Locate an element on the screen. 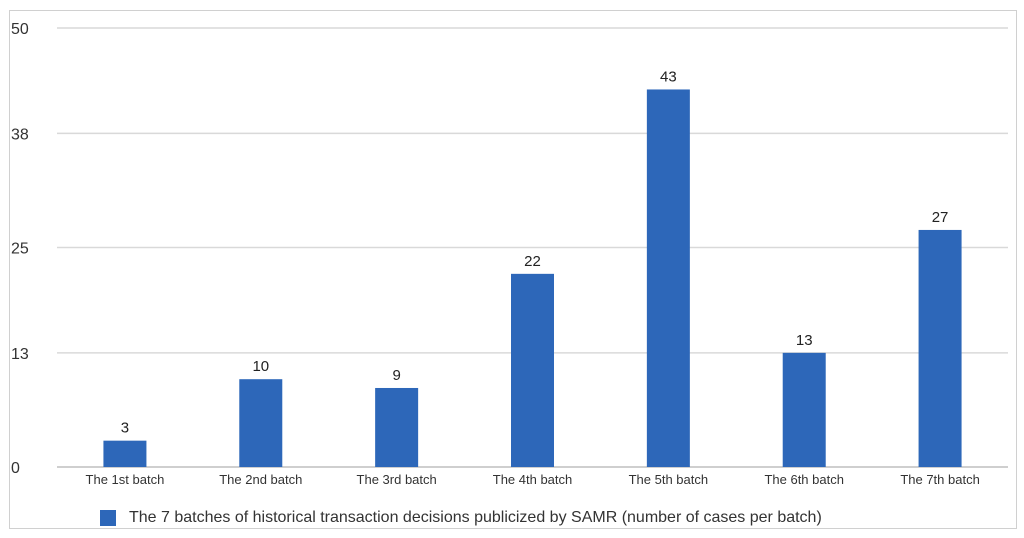  x-tick-label: The 2nd batch is located at coordinates (260, 479).